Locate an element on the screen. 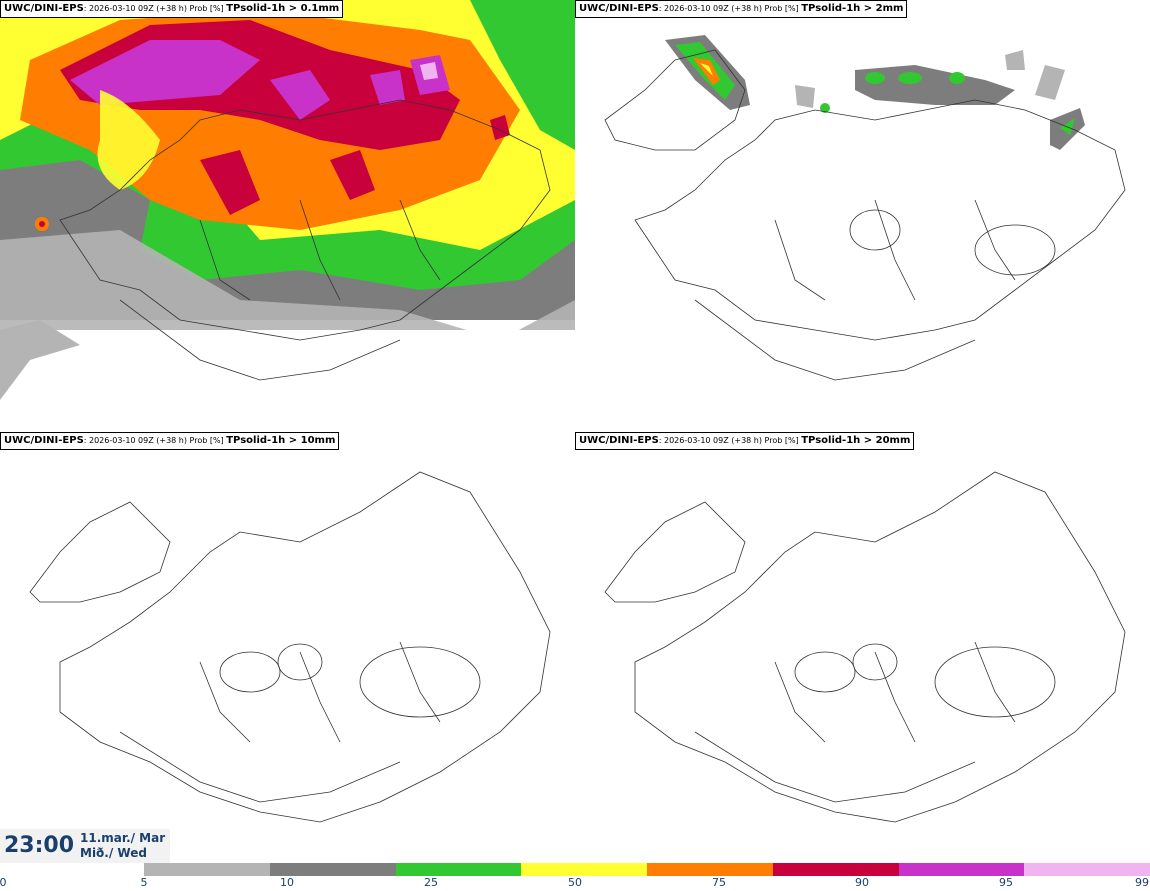 Image resolution: width=1150 pixels, height=891 pixels. colorbar-tick-label: 5 is located at coordinates (144, 882).